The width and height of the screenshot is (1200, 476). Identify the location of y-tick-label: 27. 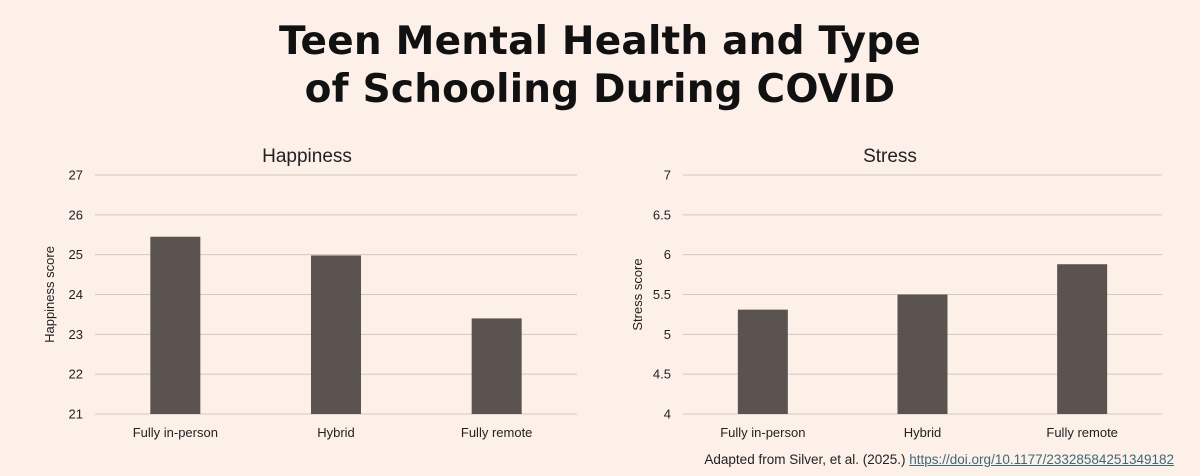
(76, 175).